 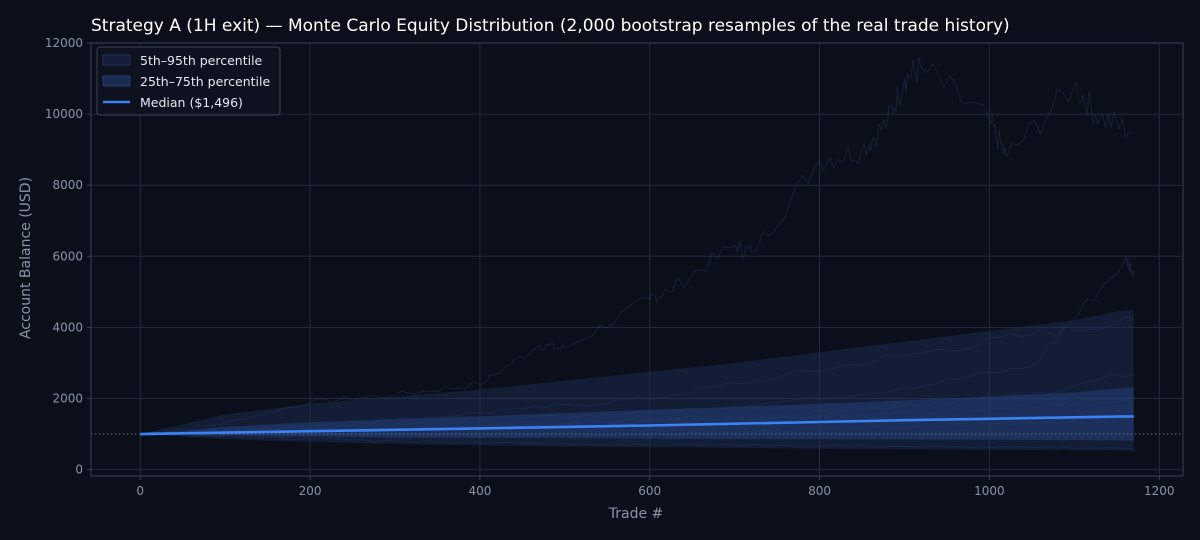 I want to click on legend-label-outer-band: 5th–95th percentile, so click(x=201, y=60).